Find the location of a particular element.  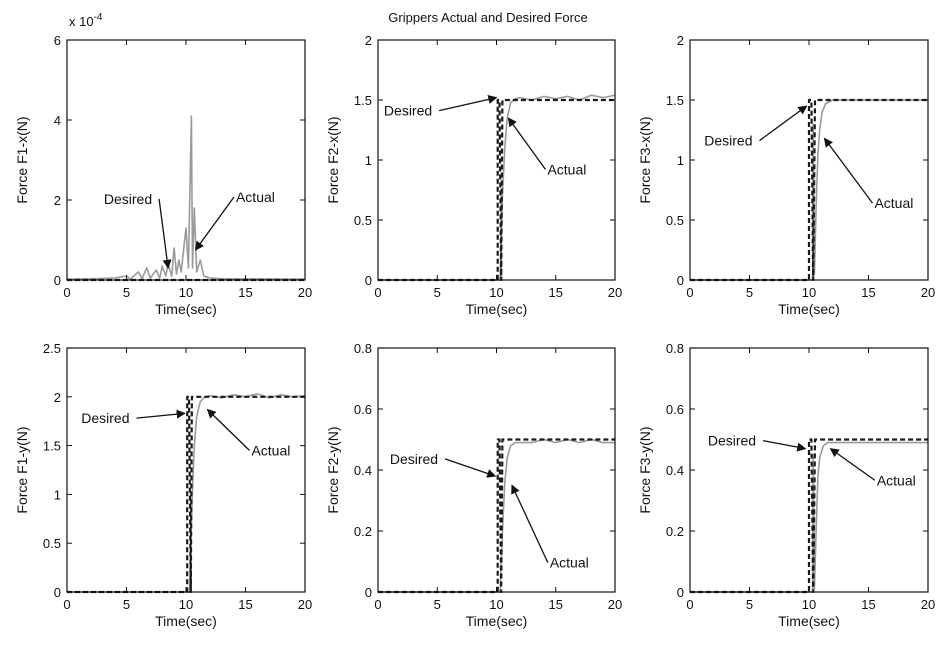

y-tick-label: 4 is located at coordinates (57, 120).